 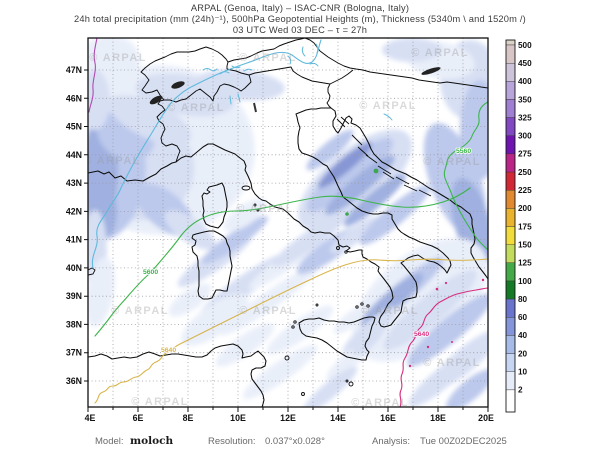 I want to click on analysis-value: Tue 00Z02DEC2025, so click(x=463, y=441).